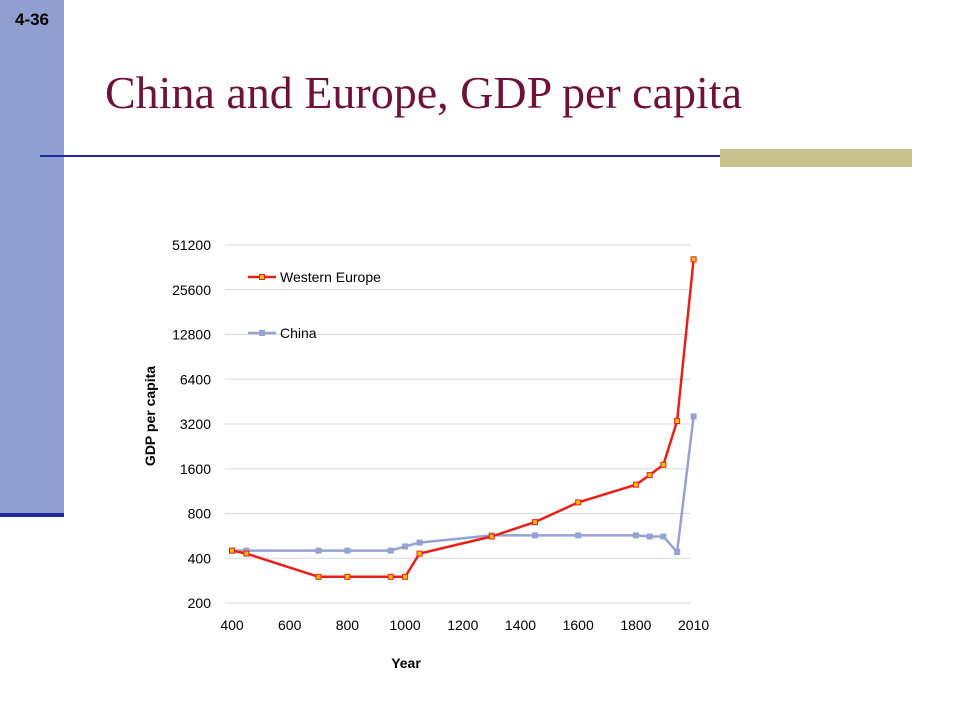 The width and height of the screenshot is (960, 720). What do you see at coordinates (298, 333) in the screenshot?
I see `legend-label: China` at bounding box center [298, 333].